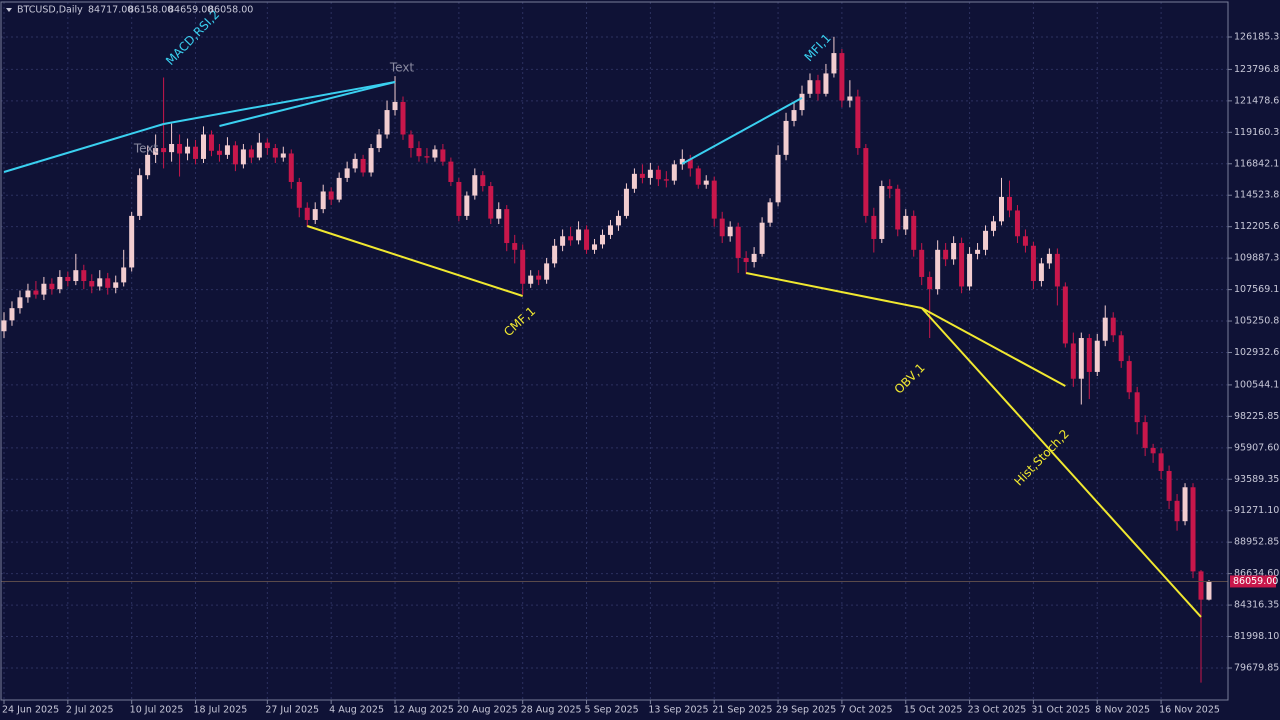 This screenshot has height=720, width=1280. I want to click on y-tick-label: 100544.10, so click(1257, 384).